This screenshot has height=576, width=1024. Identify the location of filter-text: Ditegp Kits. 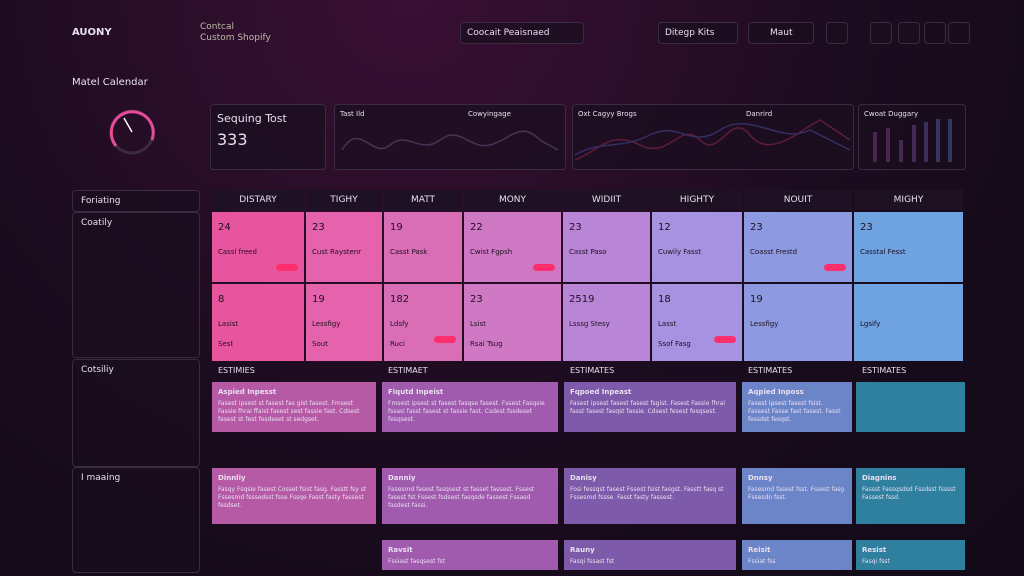
(690, 33).